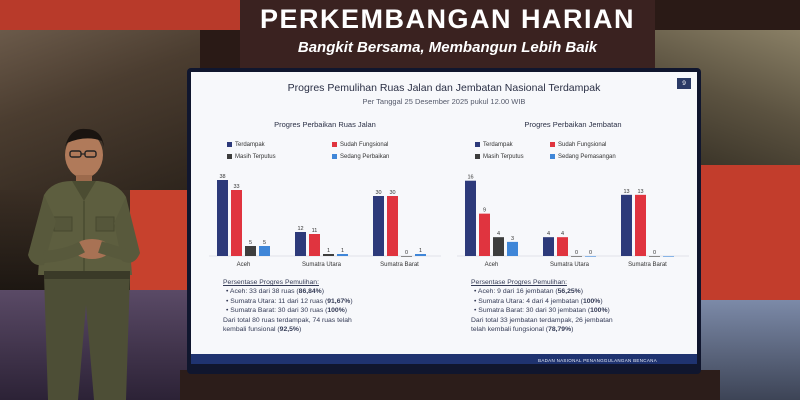 Image resolution: width=800 pixels, height=400 pixels. I want to click on bar-value-label: 12, so click(300, 229).